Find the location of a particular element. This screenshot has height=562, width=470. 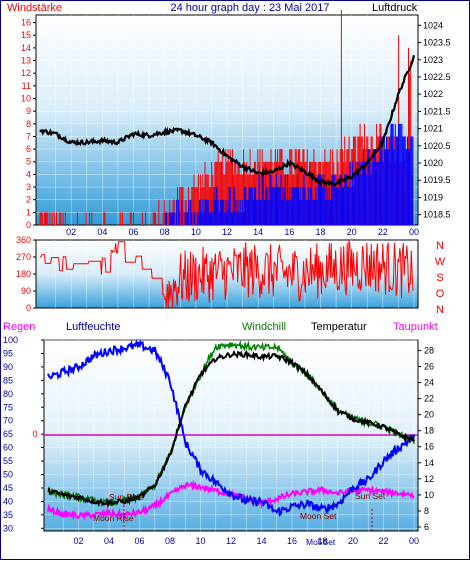

pressure-tick-label: 1022 is located at coordinates (433, 94).